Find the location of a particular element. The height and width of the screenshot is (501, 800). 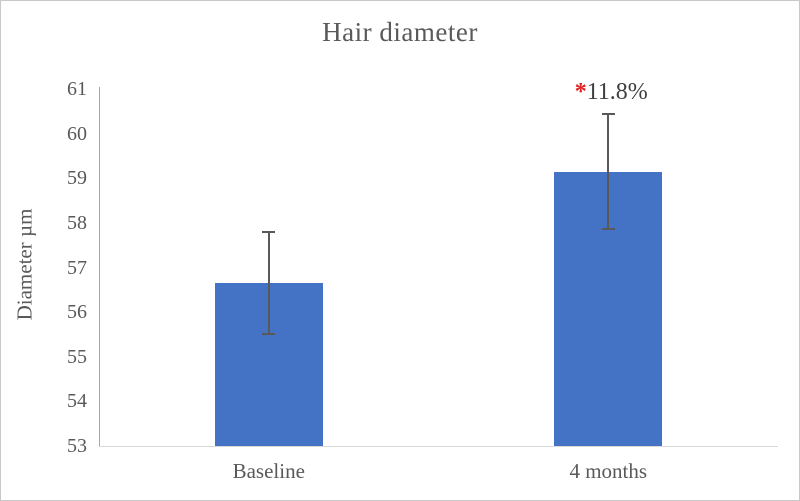

y-tick-label: 55 is located at coordinates (77, 356).